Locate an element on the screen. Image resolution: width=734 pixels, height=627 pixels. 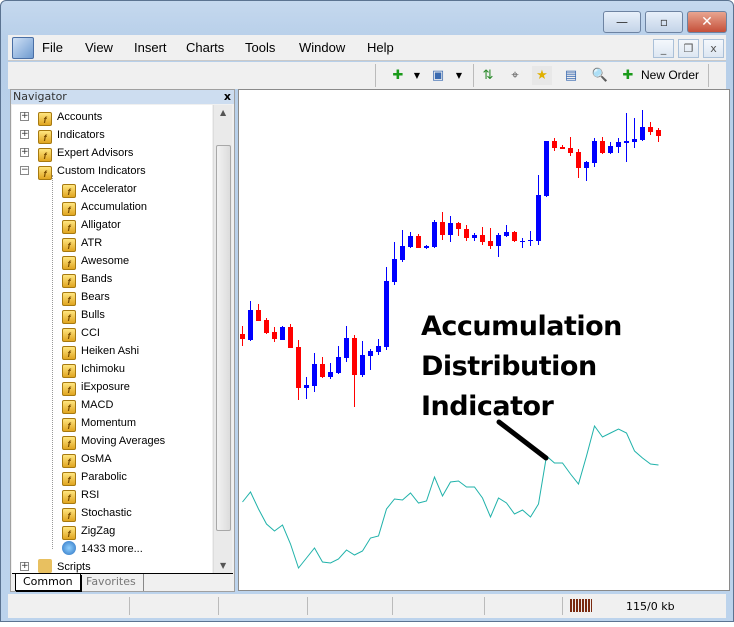
custom-indicator-item: f Bears is located at coordinates (86, 297).